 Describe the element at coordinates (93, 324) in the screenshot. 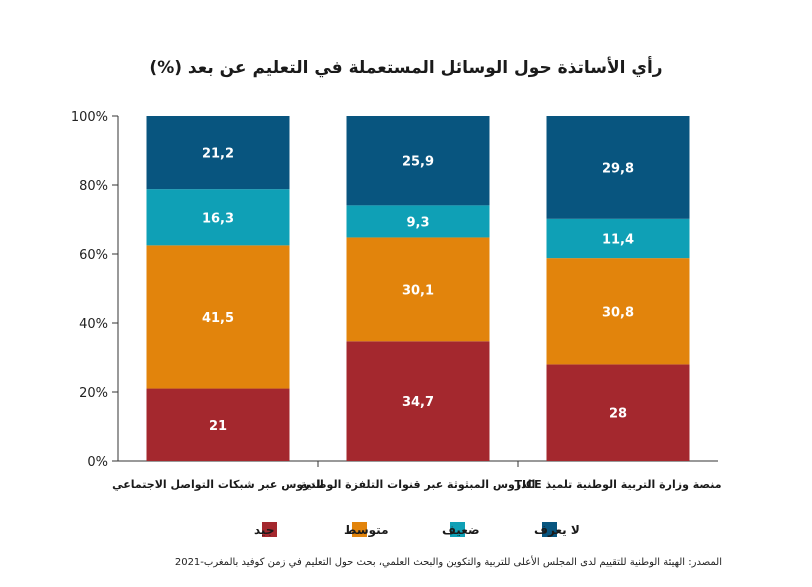

I see `y-tick-label: 40%` at that location.